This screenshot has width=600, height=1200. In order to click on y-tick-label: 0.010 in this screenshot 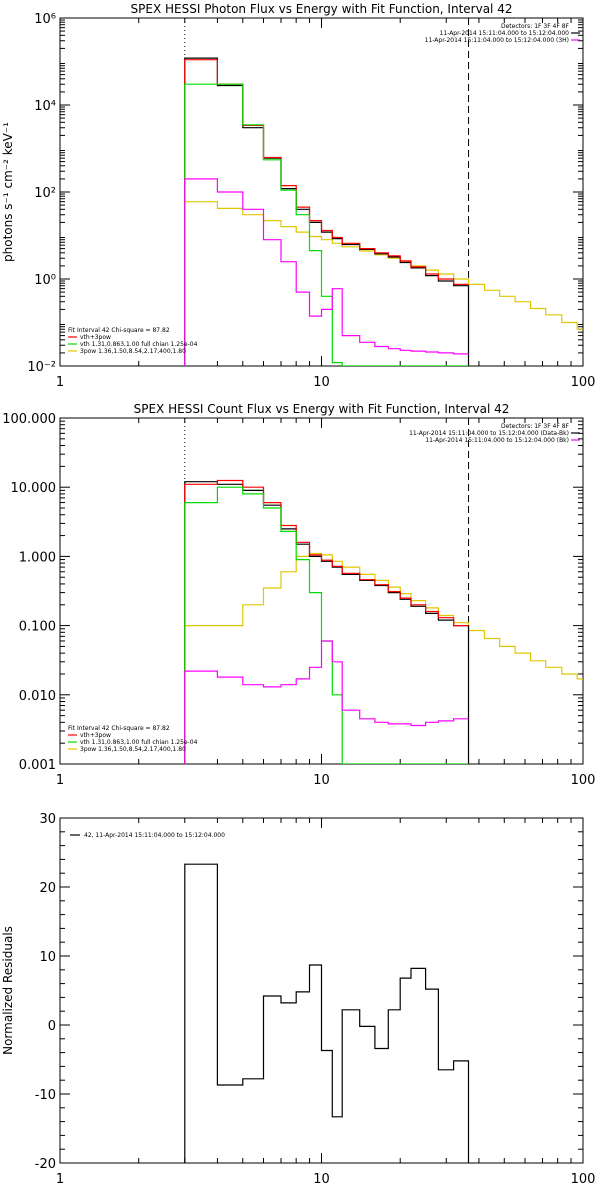, I will do `click(37, 696)`.